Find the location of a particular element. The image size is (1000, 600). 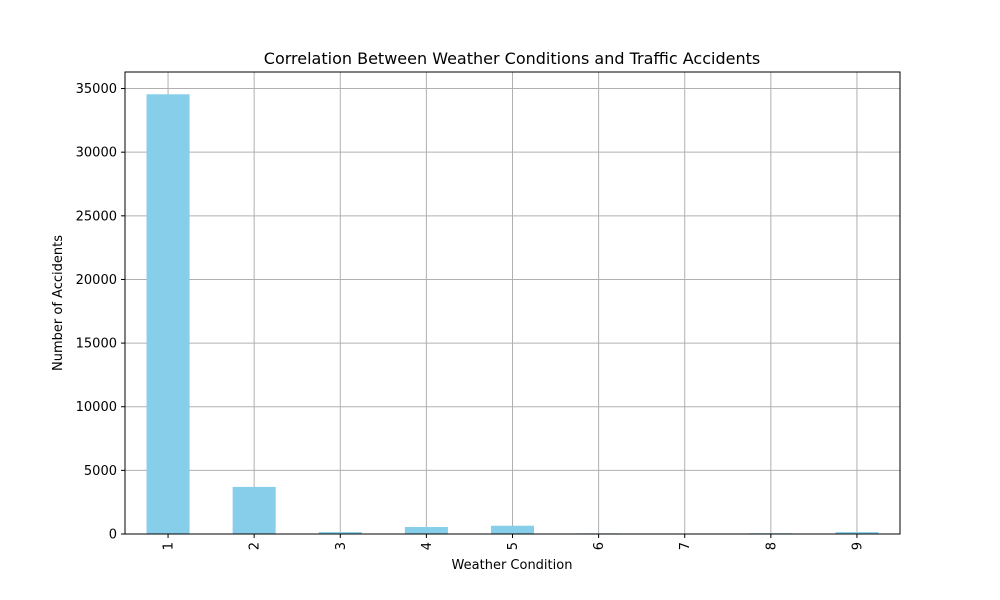

x-tick-label: 7 is located at coordinates (685, 546).